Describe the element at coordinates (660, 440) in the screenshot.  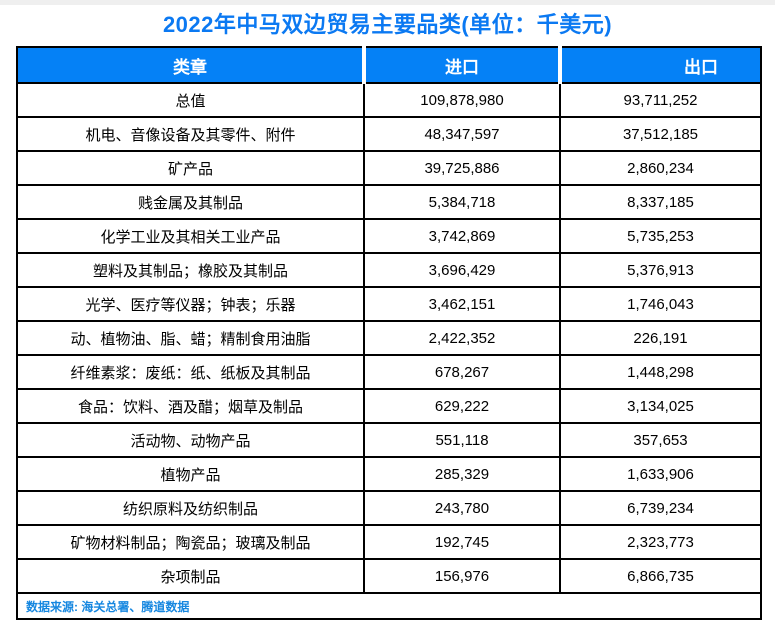
I see `export-value-cell: 357,653` at that location.